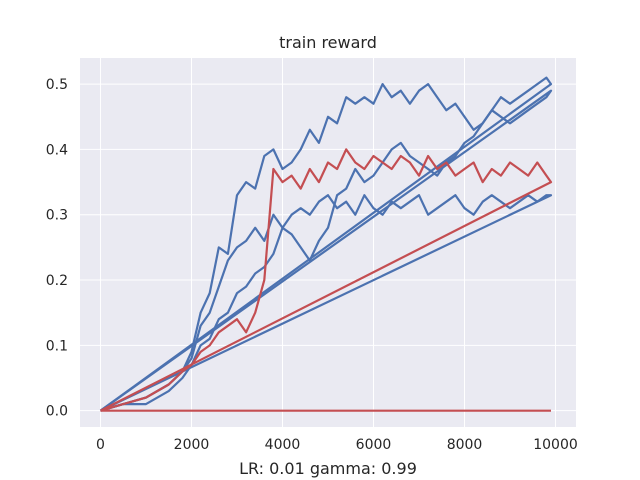  What do you see at coordinates (57, 216) in the screenshot?
I see `y-tick-label: 0.3` at bounding box center [57, 216].